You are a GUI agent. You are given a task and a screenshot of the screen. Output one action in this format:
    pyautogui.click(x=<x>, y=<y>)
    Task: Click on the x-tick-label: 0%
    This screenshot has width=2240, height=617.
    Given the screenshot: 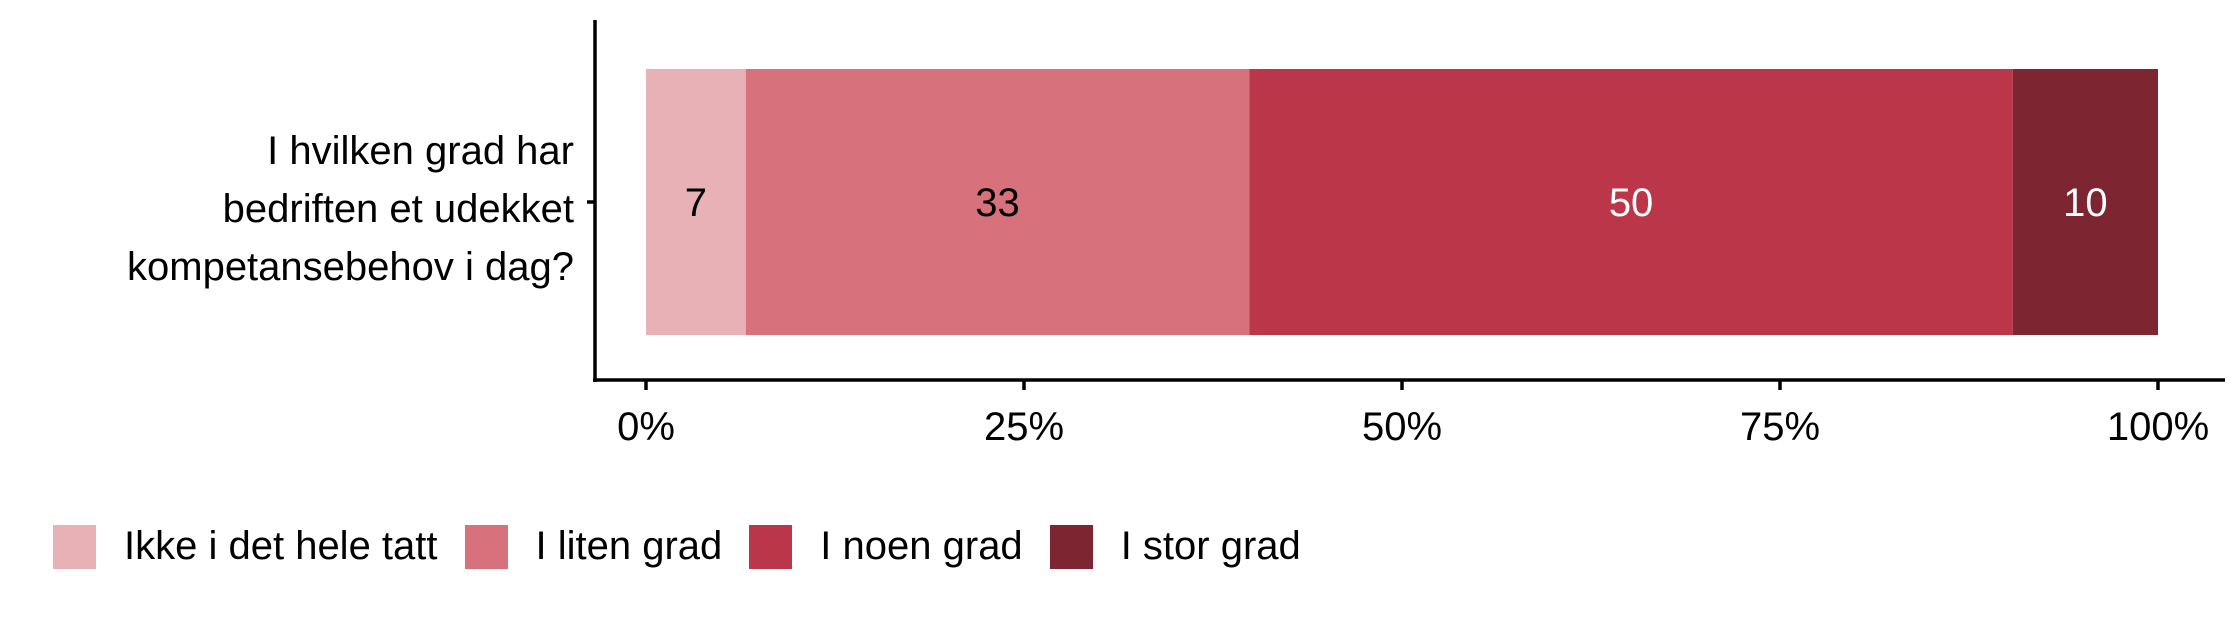 What is the action you would take?
    pyautogui.click(x=646, y=427)
    